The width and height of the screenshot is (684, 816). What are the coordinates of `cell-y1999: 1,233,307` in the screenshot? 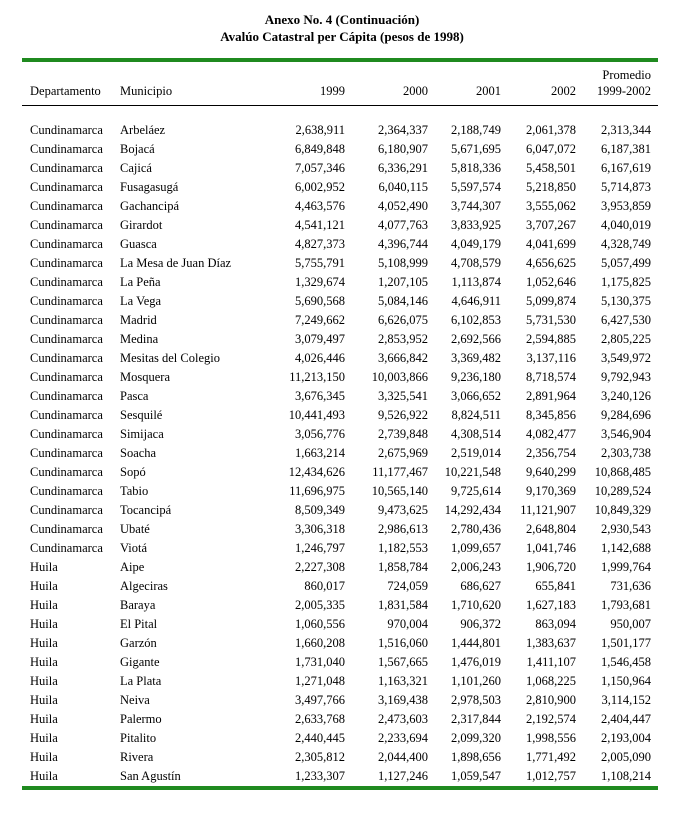 It's located at (299, 778).